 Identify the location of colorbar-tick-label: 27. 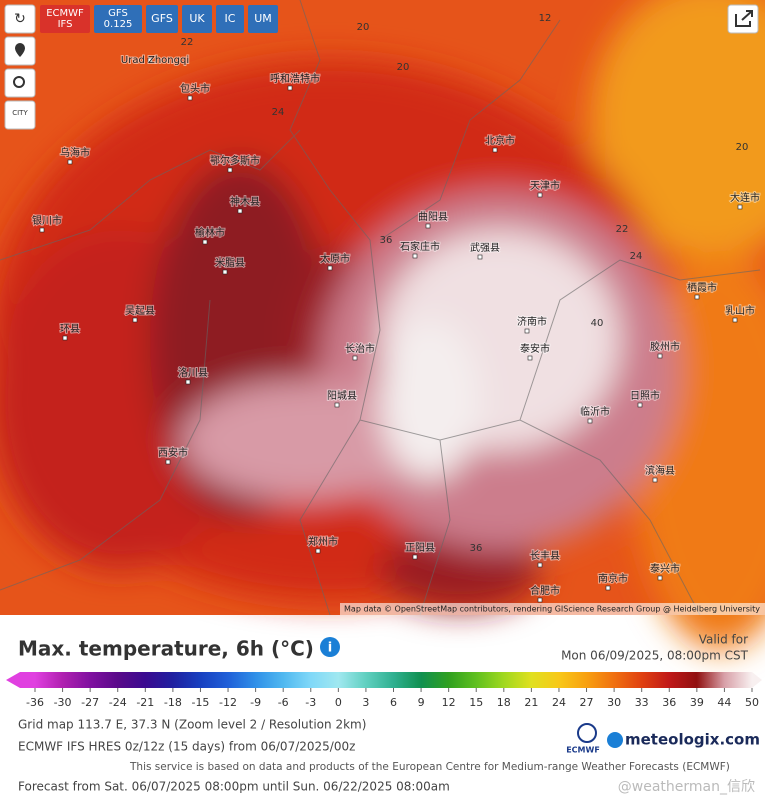
(587, 702).